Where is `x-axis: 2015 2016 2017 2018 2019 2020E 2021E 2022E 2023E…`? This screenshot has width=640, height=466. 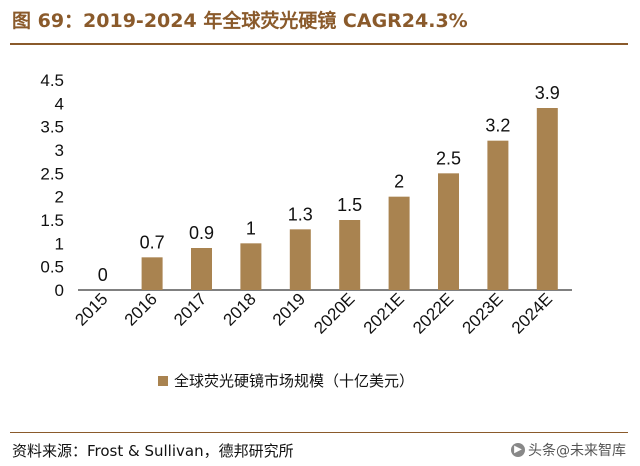 x-axis: 2015 2016 2017 2018 2019 2020E 2021E 2022E 2023E… is located at coordinates (321, 313).